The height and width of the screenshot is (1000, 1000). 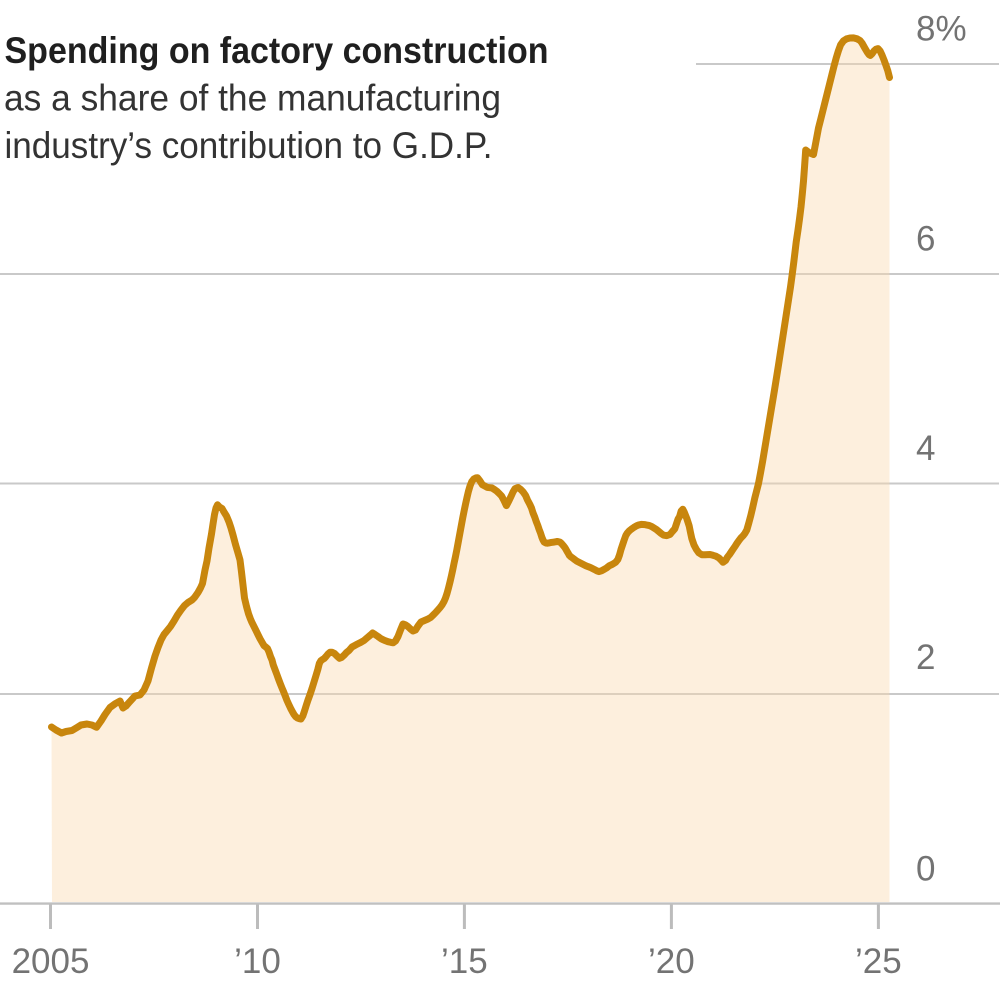 What do you see at coordinates (671, 961) in the screenshot?
I see `svg-text: ’20` at bounding box center [671, 961].